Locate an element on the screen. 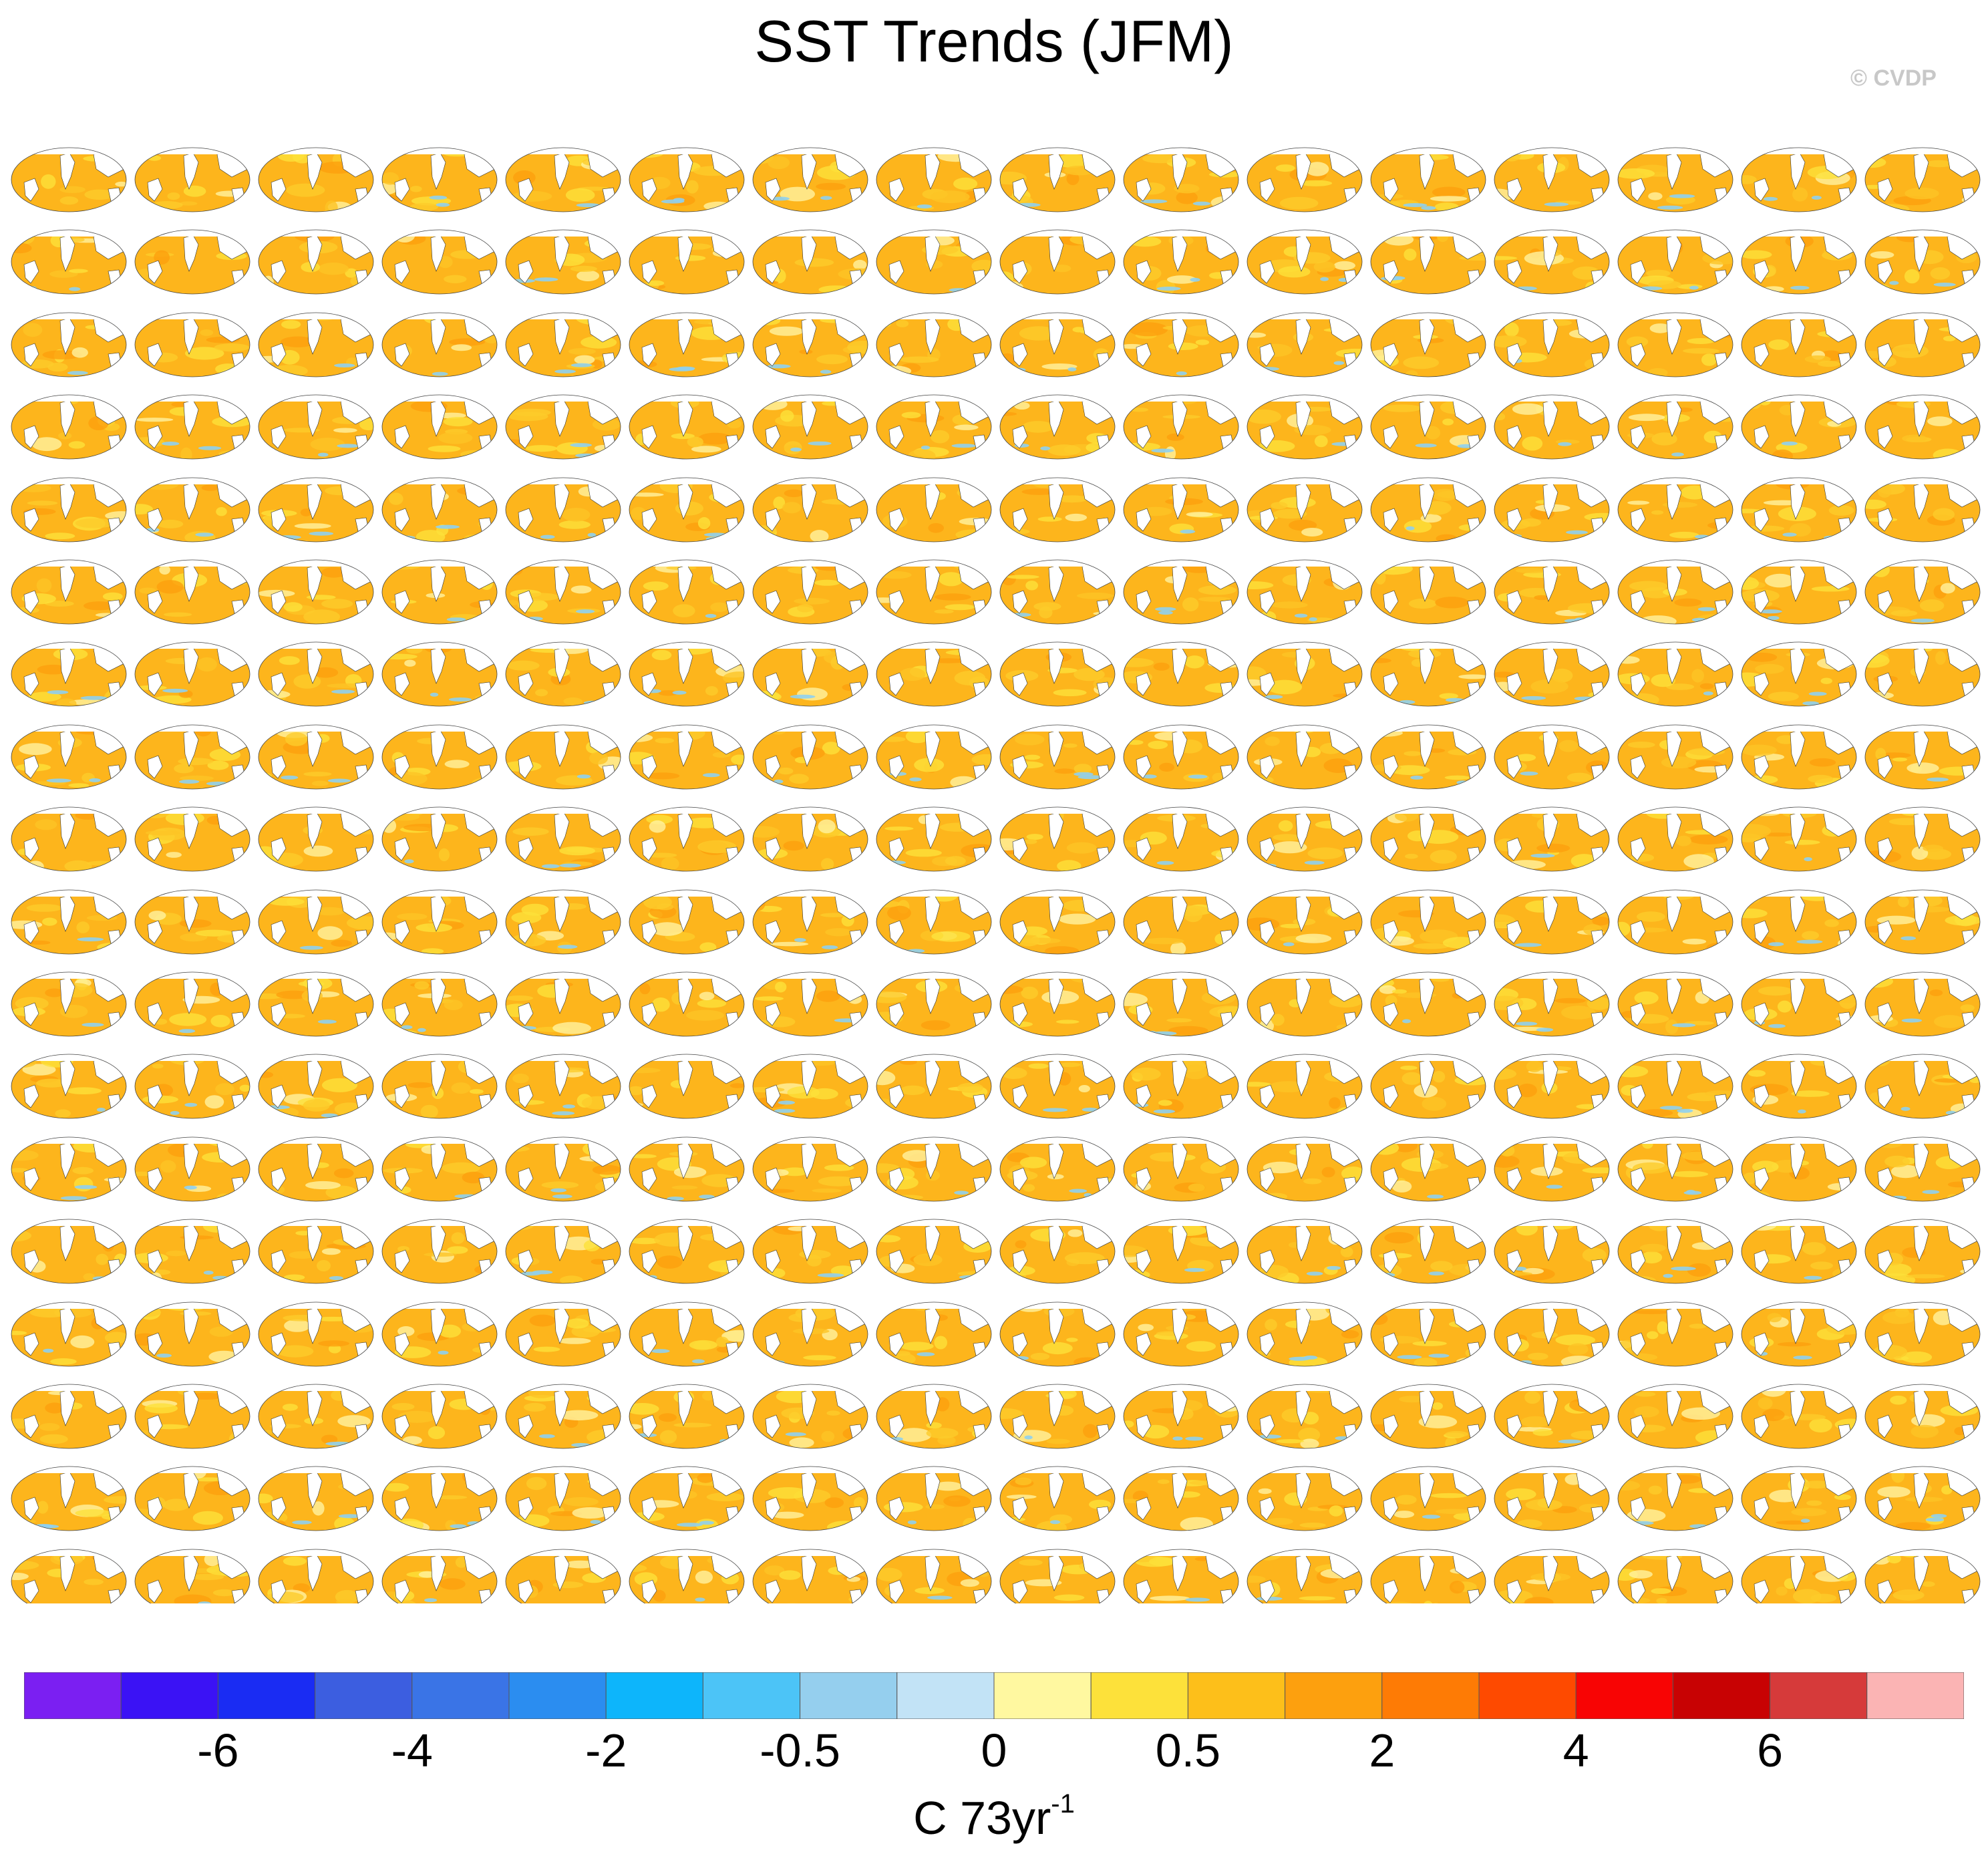 The width and height of the screenshot is (1988, 1864). colorbar-svg is located at coordinates (994, 1695).